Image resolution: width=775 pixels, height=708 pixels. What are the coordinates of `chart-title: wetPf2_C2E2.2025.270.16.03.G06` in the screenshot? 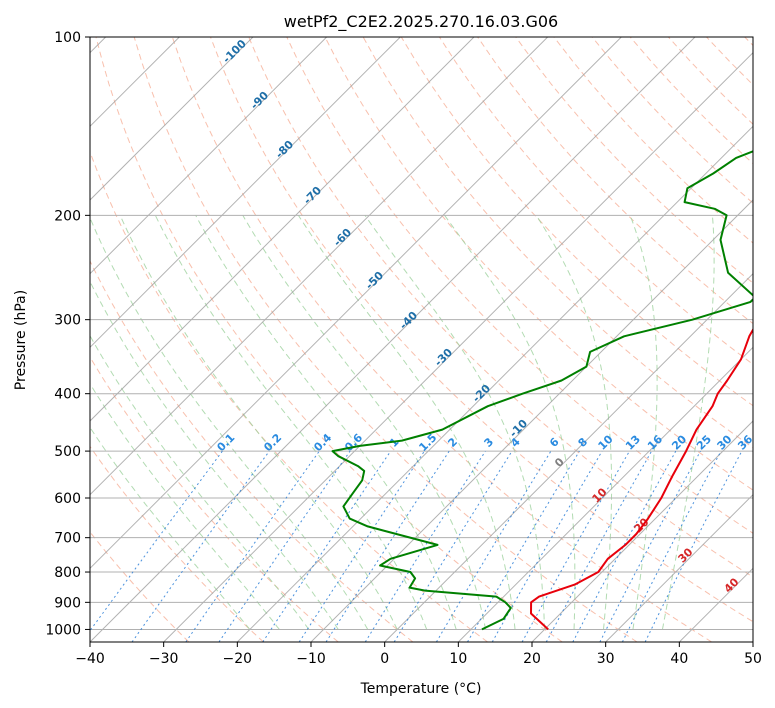 It's located at (421, 22).